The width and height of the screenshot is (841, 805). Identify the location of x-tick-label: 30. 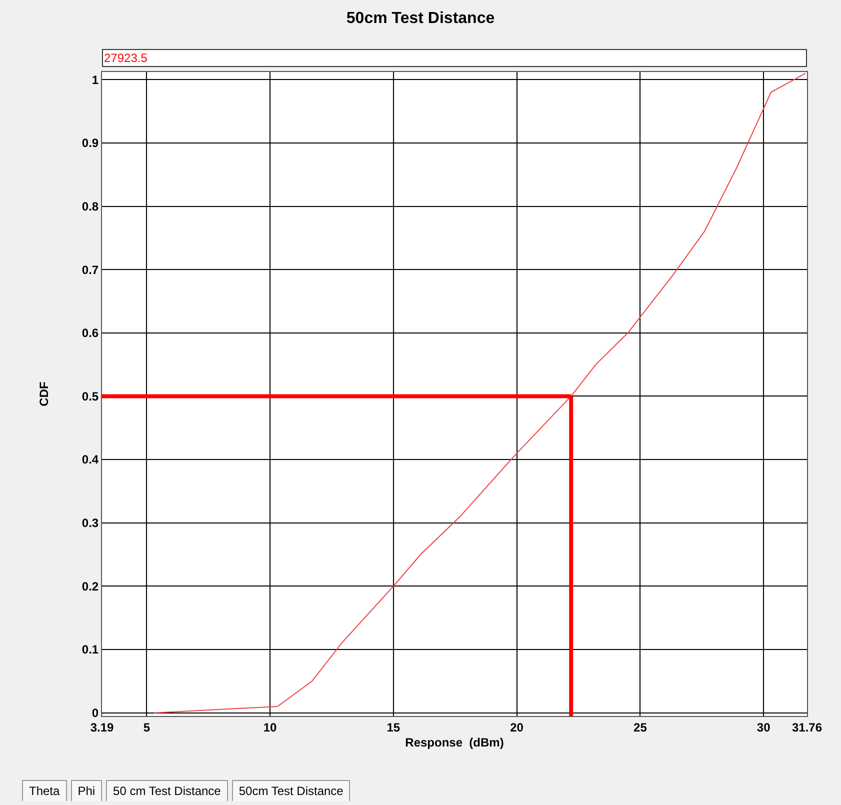
(763, 727).